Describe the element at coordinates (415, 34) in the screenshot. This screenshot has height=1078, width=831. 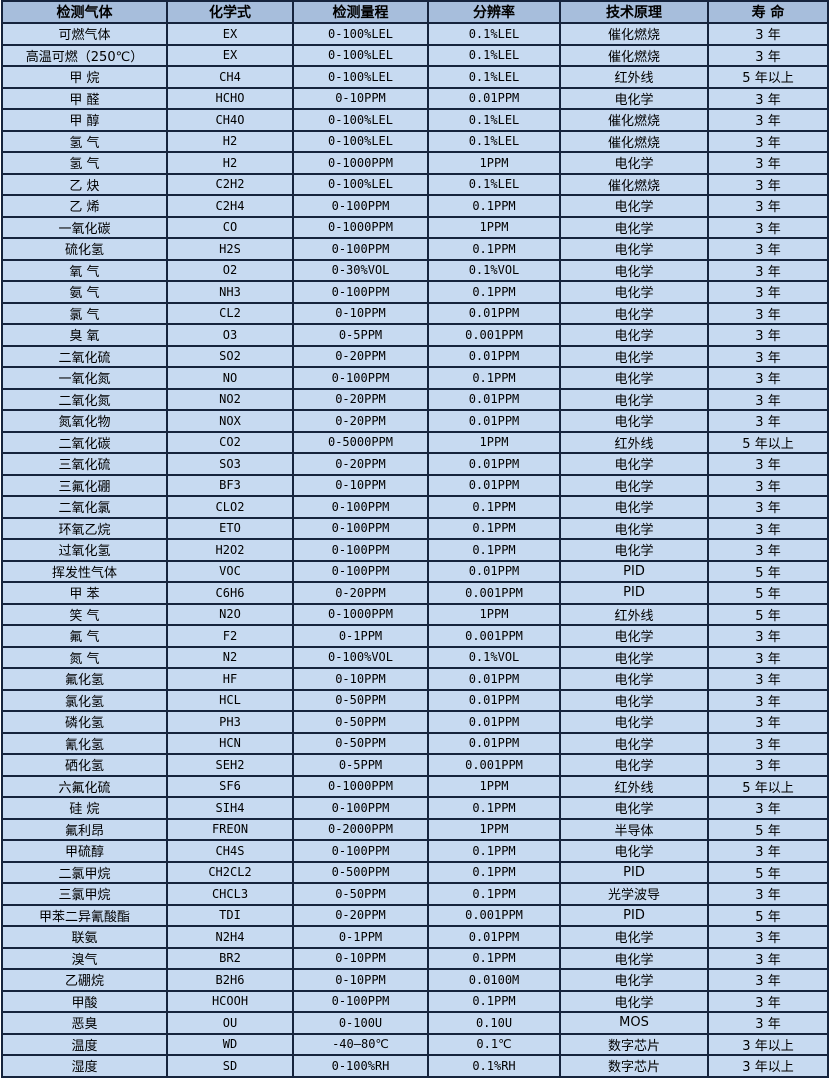
I see `table-row: 可燃气体 EX 0-100%LEL 0.1%LEL 催化燃烧 3 年` at that location.